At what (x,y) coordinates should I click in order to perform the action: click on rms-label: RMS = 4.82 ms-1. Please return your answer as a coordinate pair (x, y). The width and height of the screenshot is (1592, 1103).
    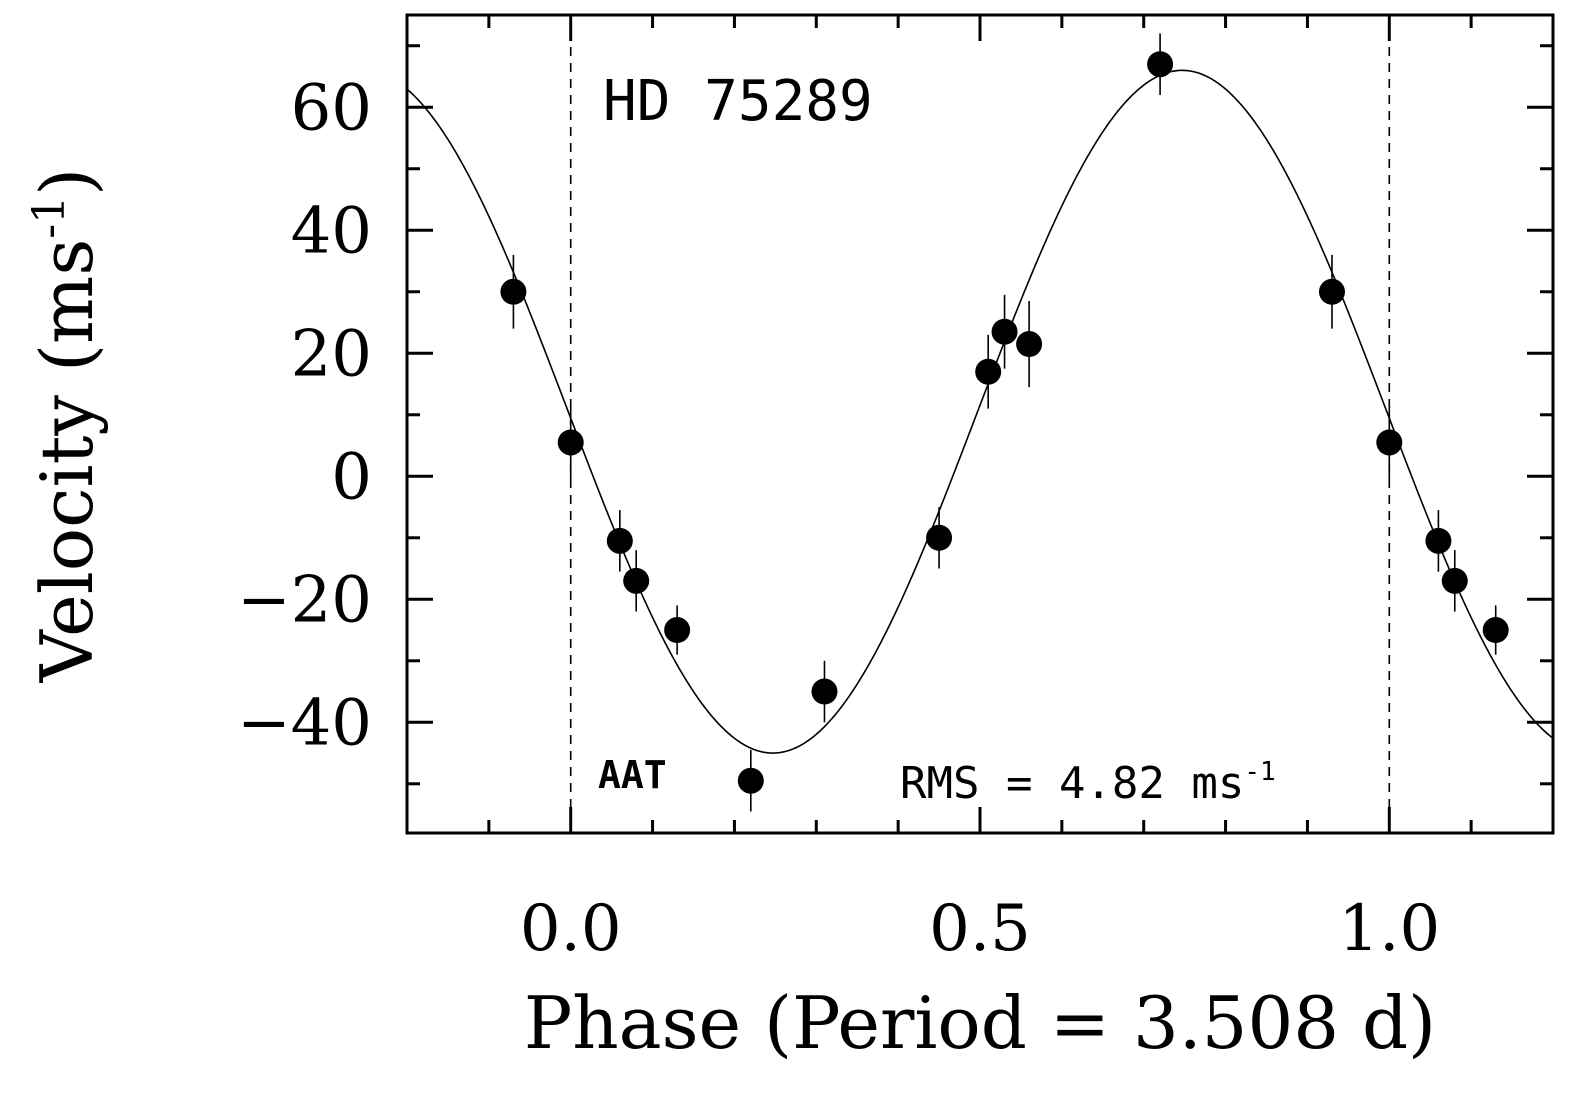
    Looking at the image, I should click on (1088, 783).